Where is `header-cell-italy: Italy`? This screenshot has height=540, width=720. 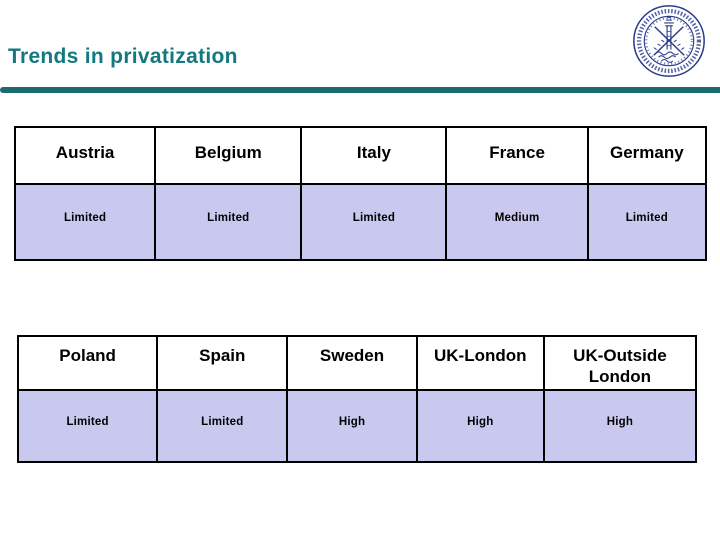
header-cell-italy: Italy is located at coordinates (375, 155).